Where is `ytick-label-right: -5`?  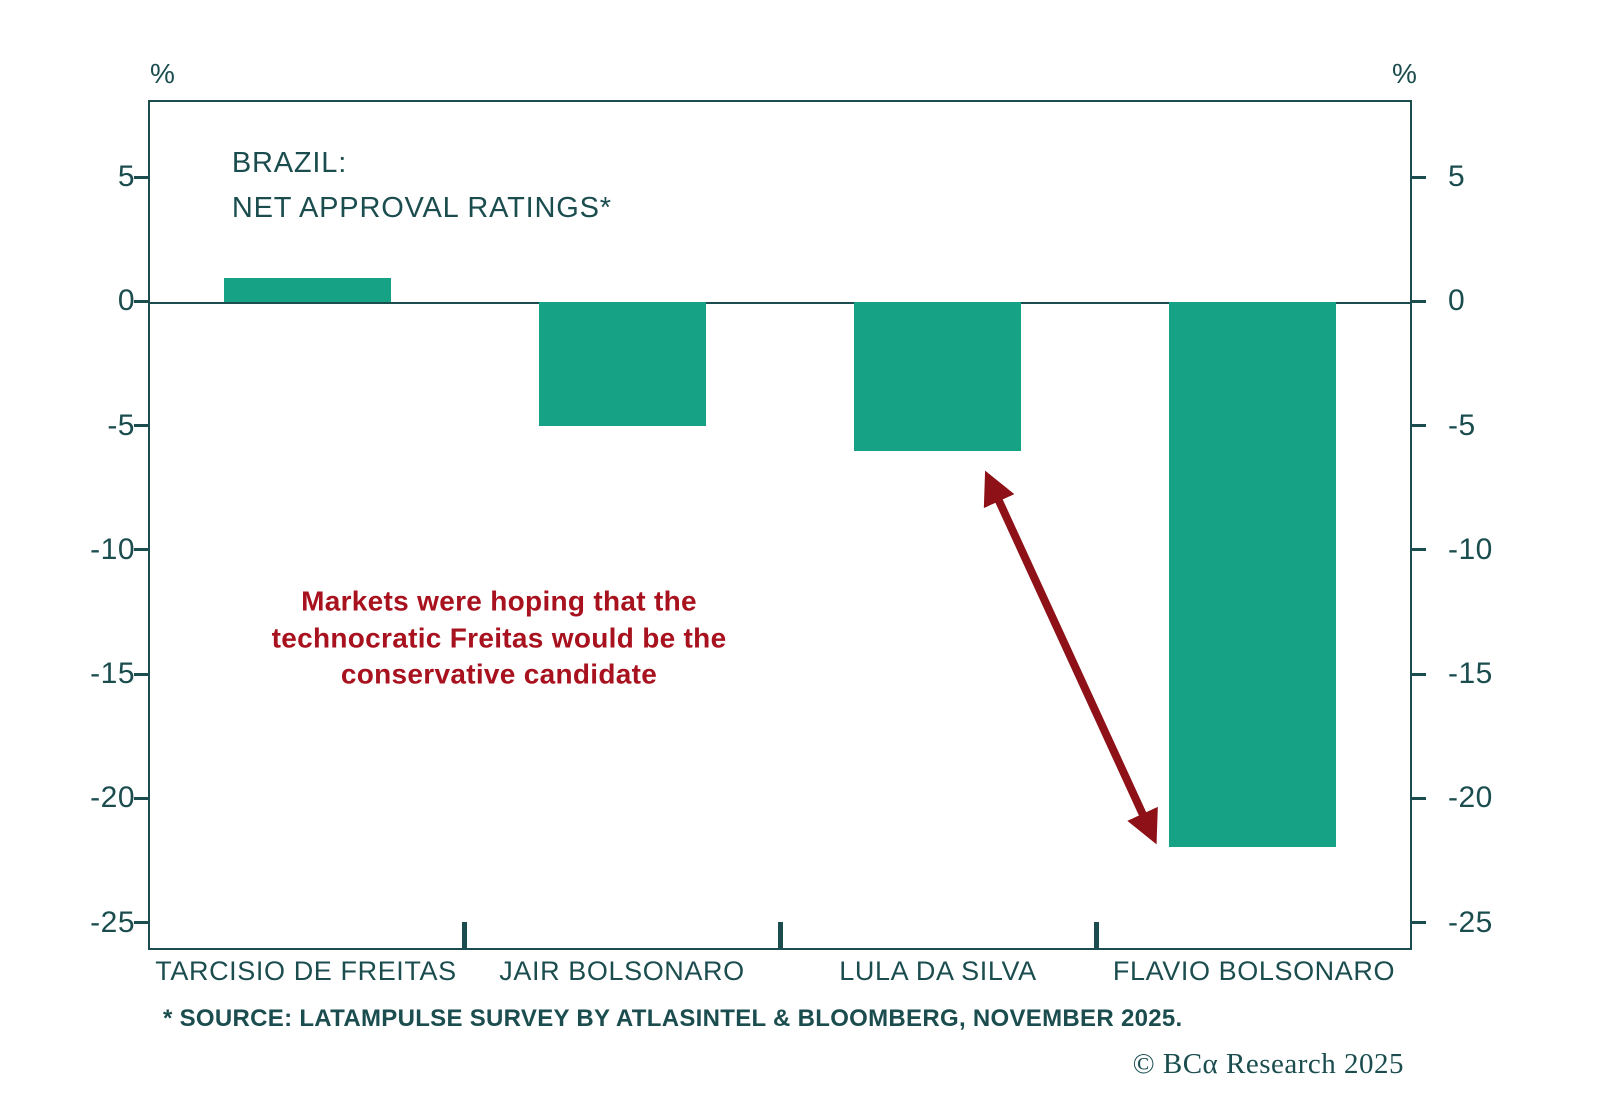
ytick-label-right: -5 is located at coordinates (1462, 425).